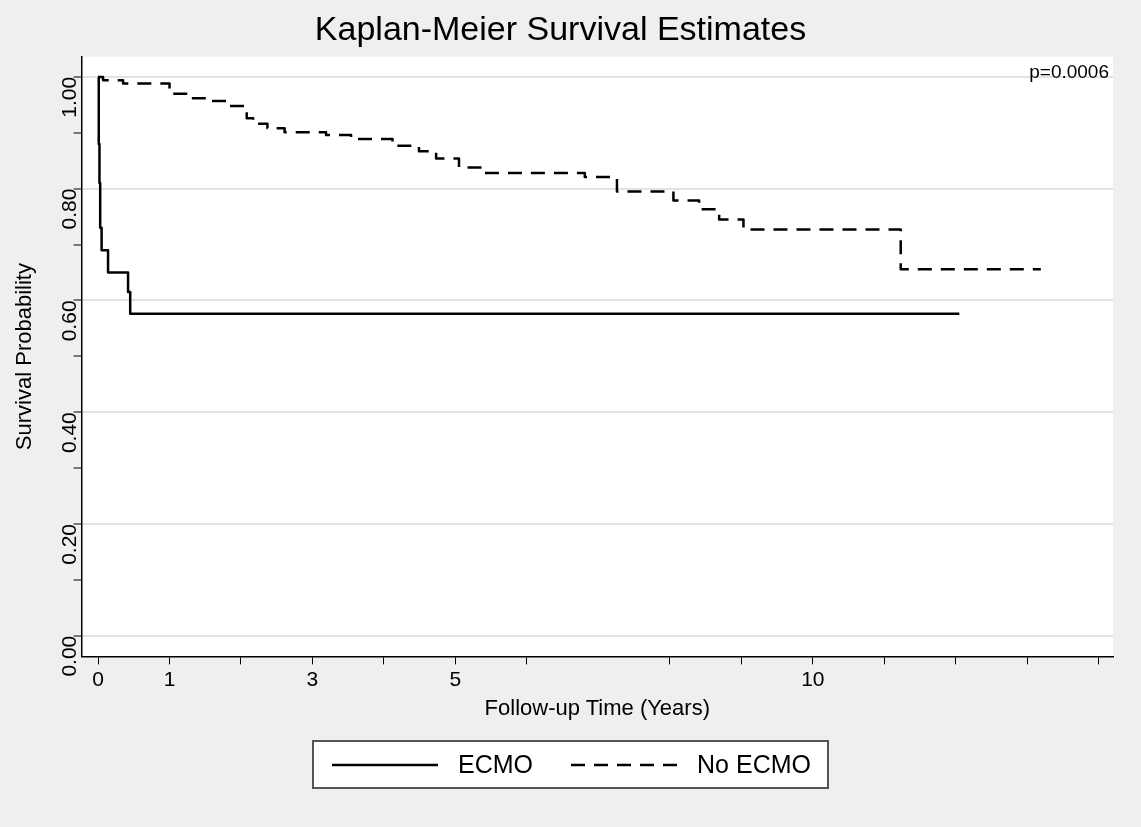 The height and width of the screenshot is (827, 1141). What do you see at coordinates (69, 544) in the screenshot?
I see `y-tick-label: 0.20` at bounding box center [69, 544].